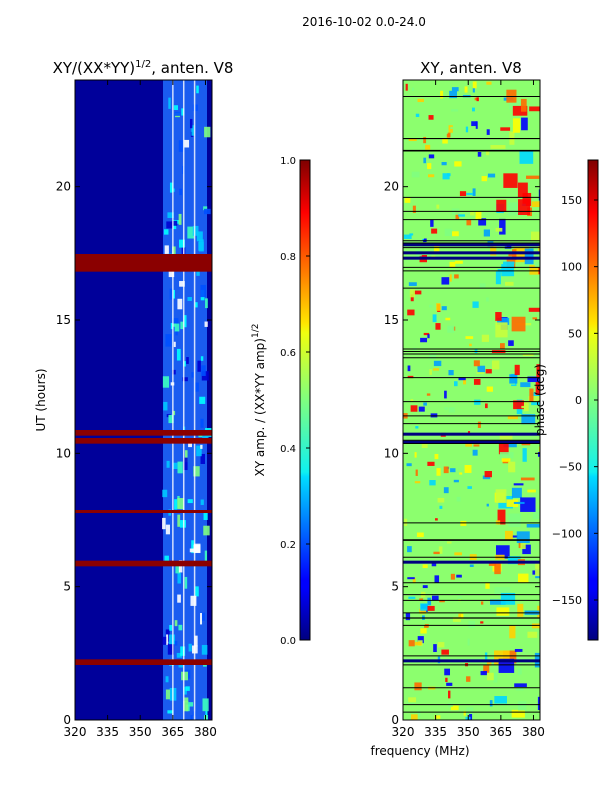 This screenshot has height=800, width=600. What do you see at coordinates (94, 68) in the screenshot?
I see `amplitude-title-main: XY/(XX*YY)` at bounding box center [94, 68].